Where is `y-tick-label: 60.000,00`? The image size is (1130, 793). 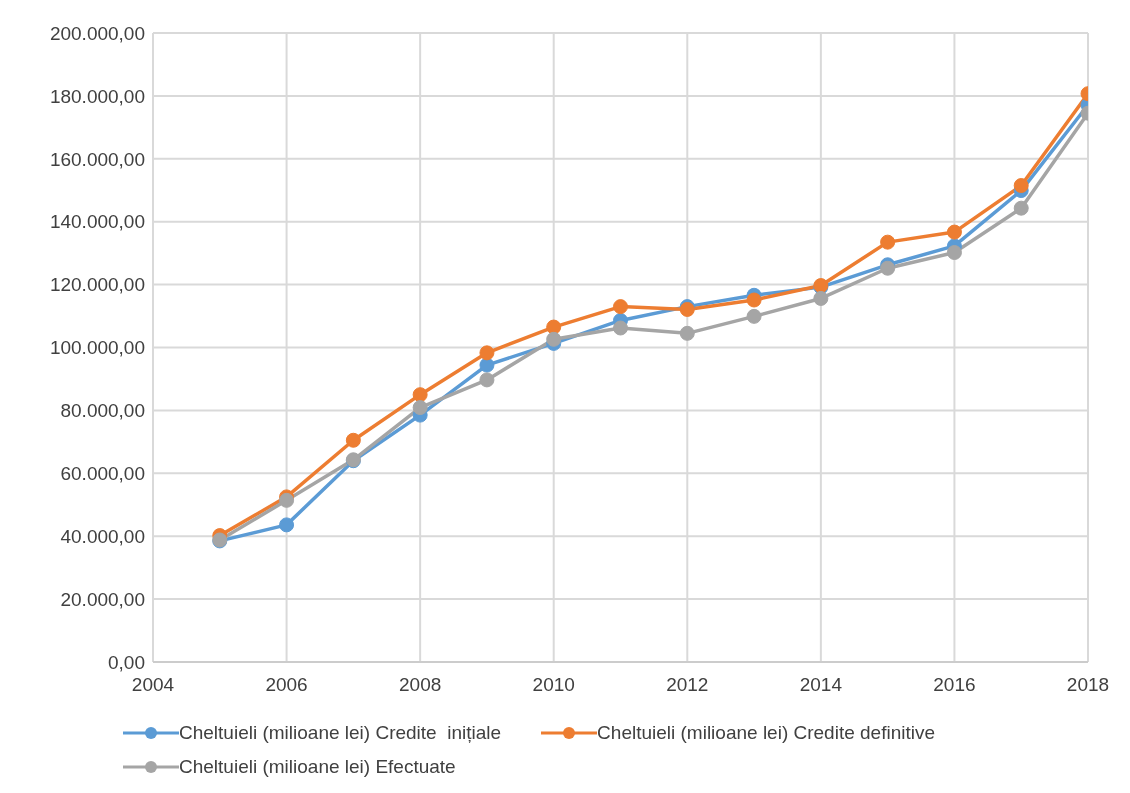 y-tick-label: 60.000,00 is located at coordinates (102, 474).